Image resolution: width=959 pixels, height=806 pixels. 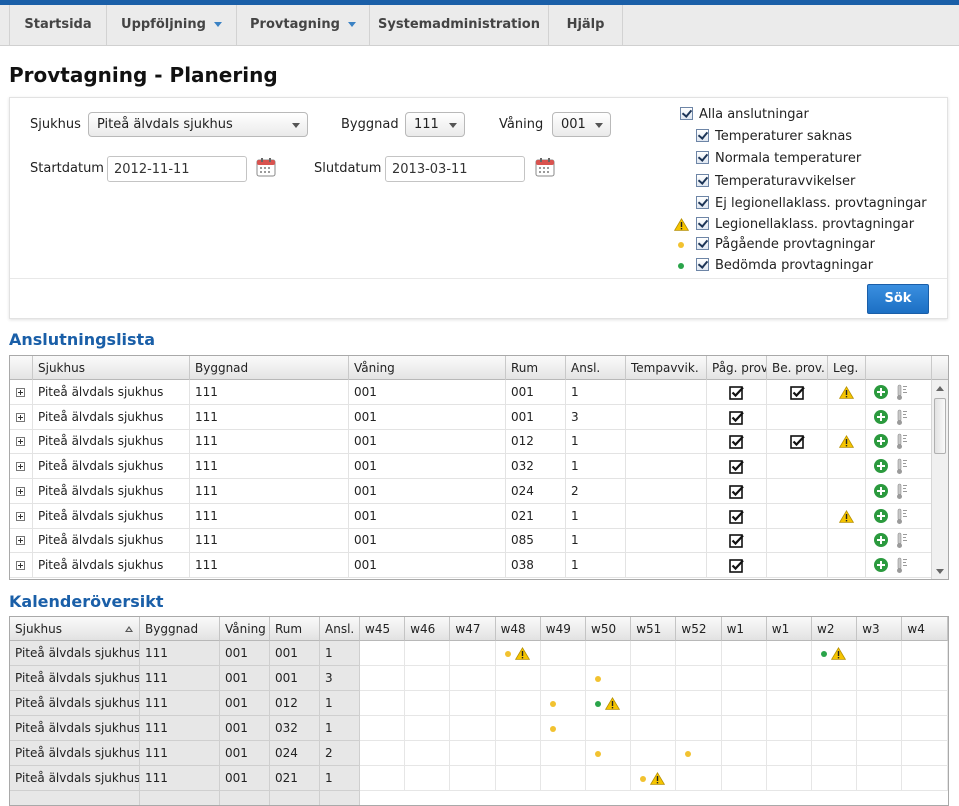 What do you see at coordinates (471, 417) in the screenshot?
I see `table-row: Piteå älvdals sjukhus 111 001 001 3` at bounding box center [471, 417].